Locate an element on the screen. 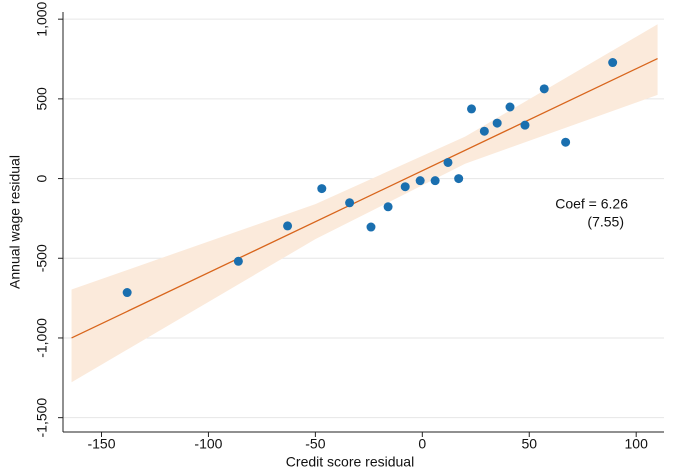  annotation: (7.55) is located at coordinates (605, 222).